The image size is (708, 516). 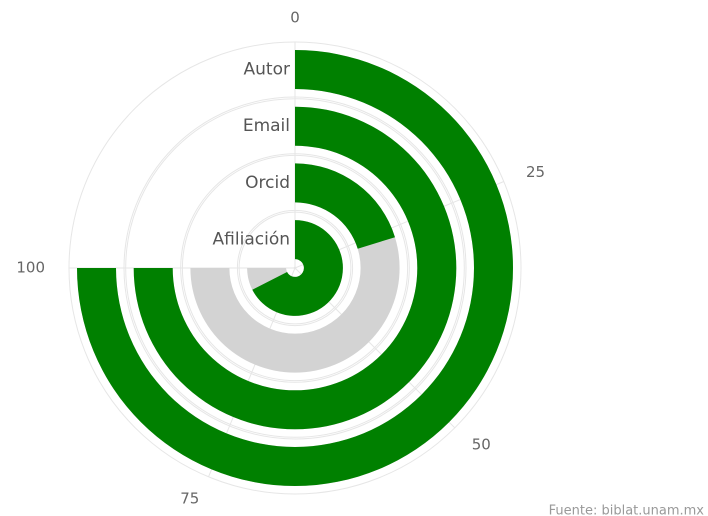 What do you see at coordinates (481, 444) in the screenshot?
I see `tick-label: 50` at bounding box center [481, 444].